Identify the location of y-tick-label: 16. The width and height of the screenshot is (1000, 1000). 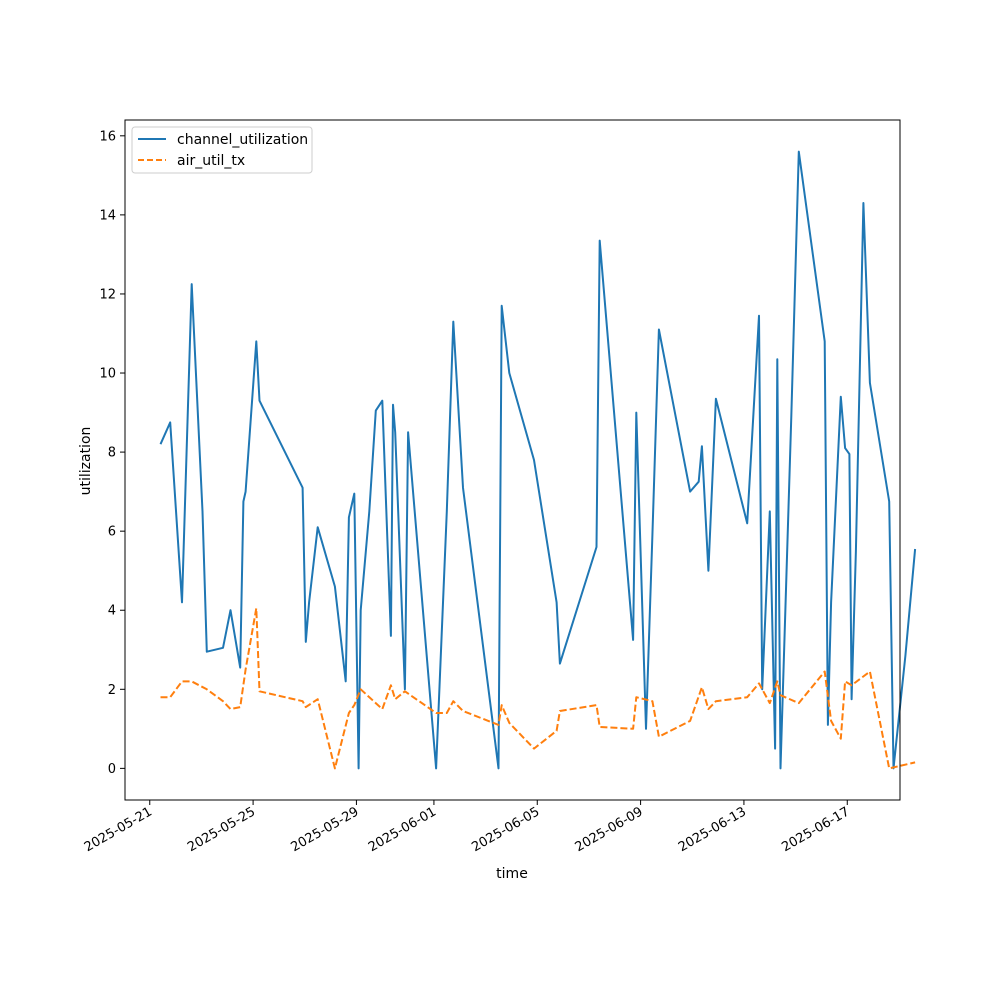
(107, 136).